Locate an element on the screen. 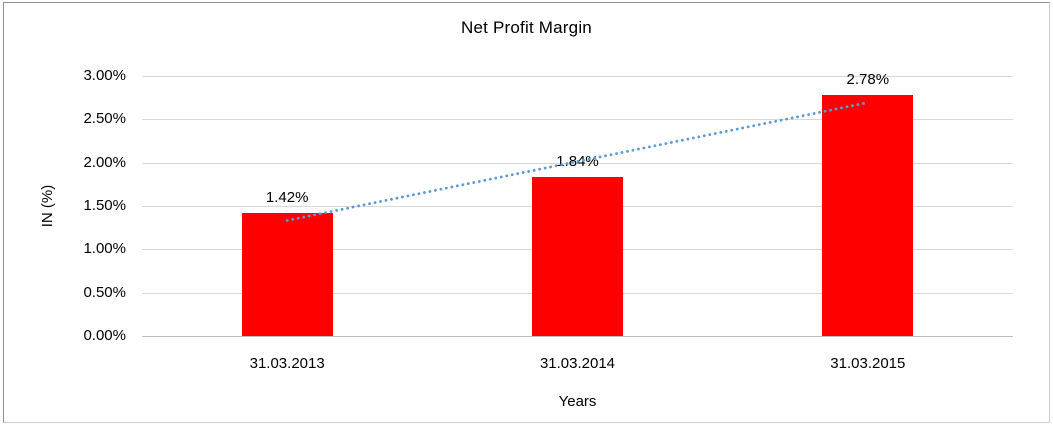  y-tick-label: 1.50% is located at coordinates (104, 205).